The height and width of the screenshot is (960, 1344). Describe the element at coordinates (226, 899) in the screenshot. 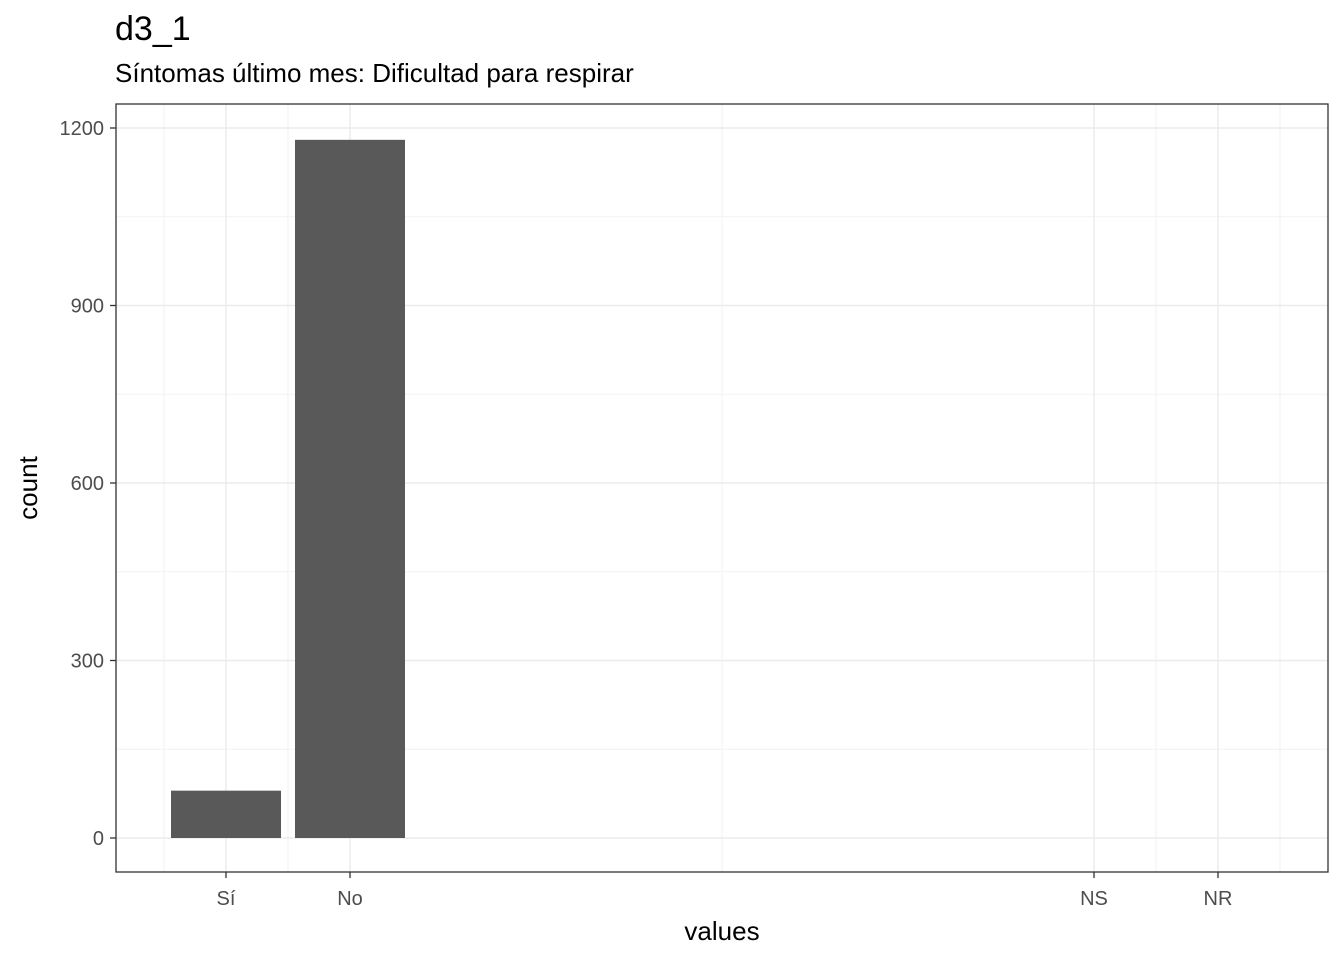

I see `x-tick-label: Sí` at that location.